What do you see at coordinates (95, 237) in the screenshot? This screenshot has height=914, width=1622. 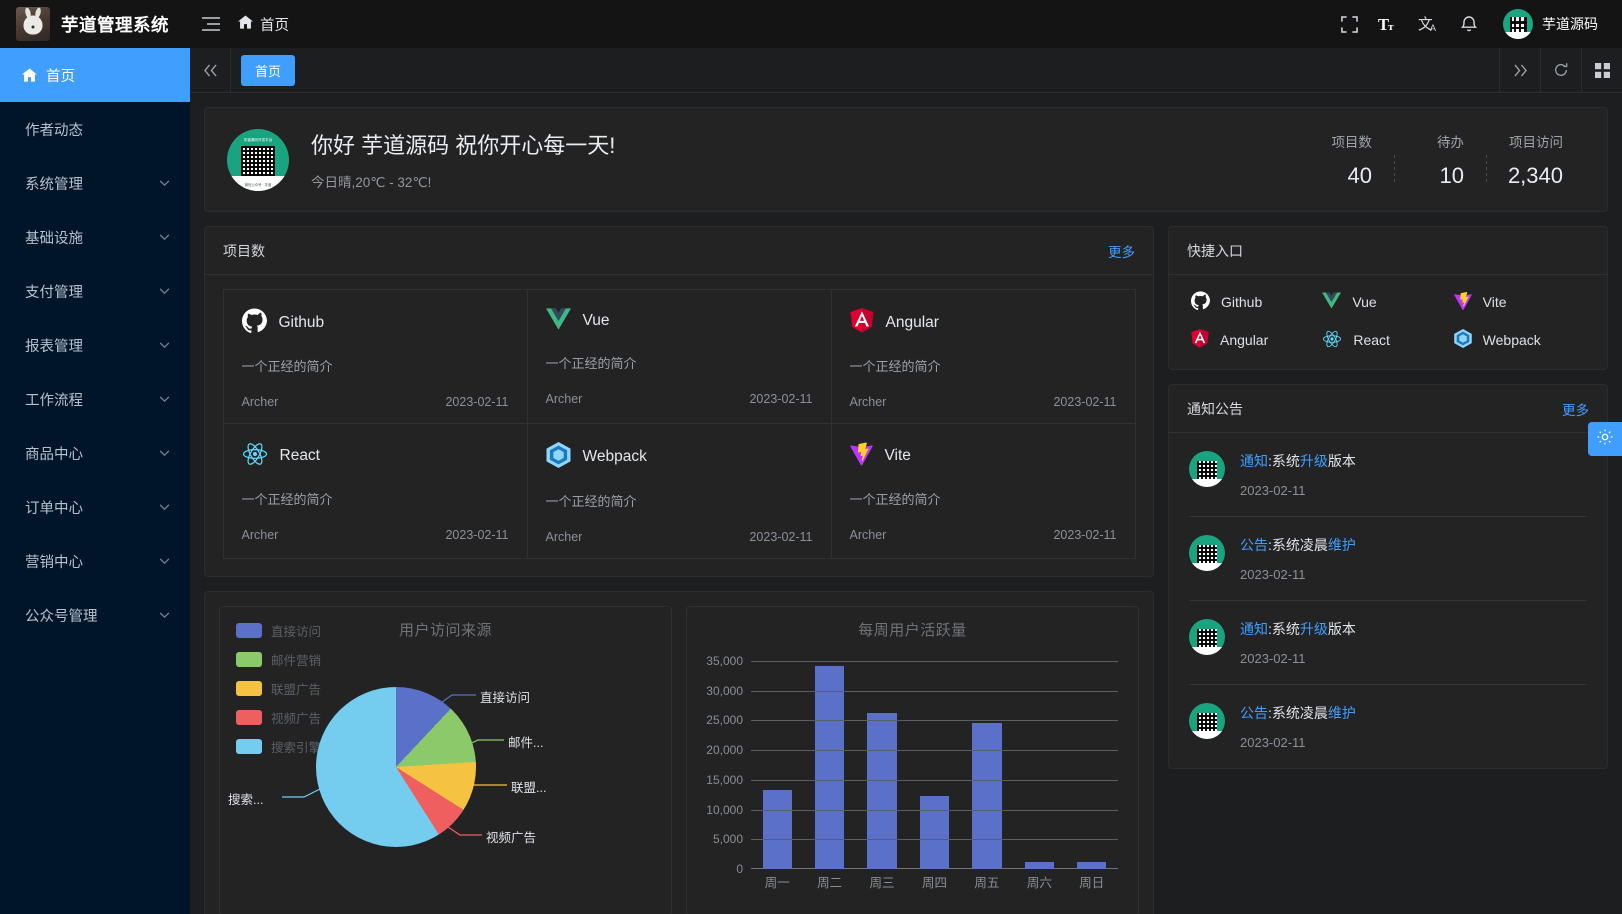 I see `sidebar-item-infrastructure: 基础设施` at bounding box center [95, 237].